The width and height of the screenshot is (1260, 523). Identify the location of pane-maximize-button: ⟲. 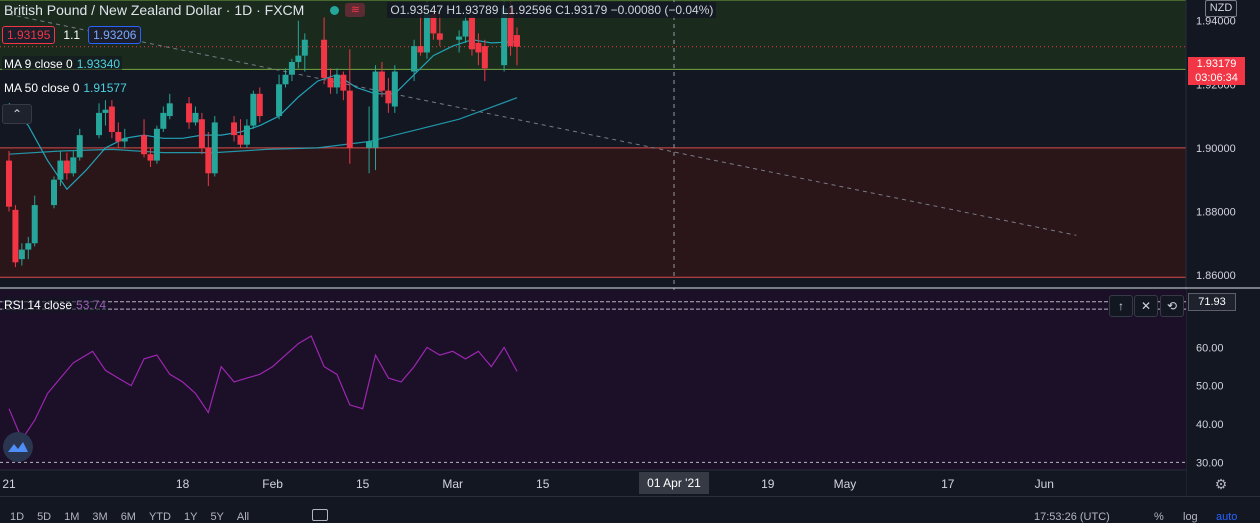
(1172, 306).